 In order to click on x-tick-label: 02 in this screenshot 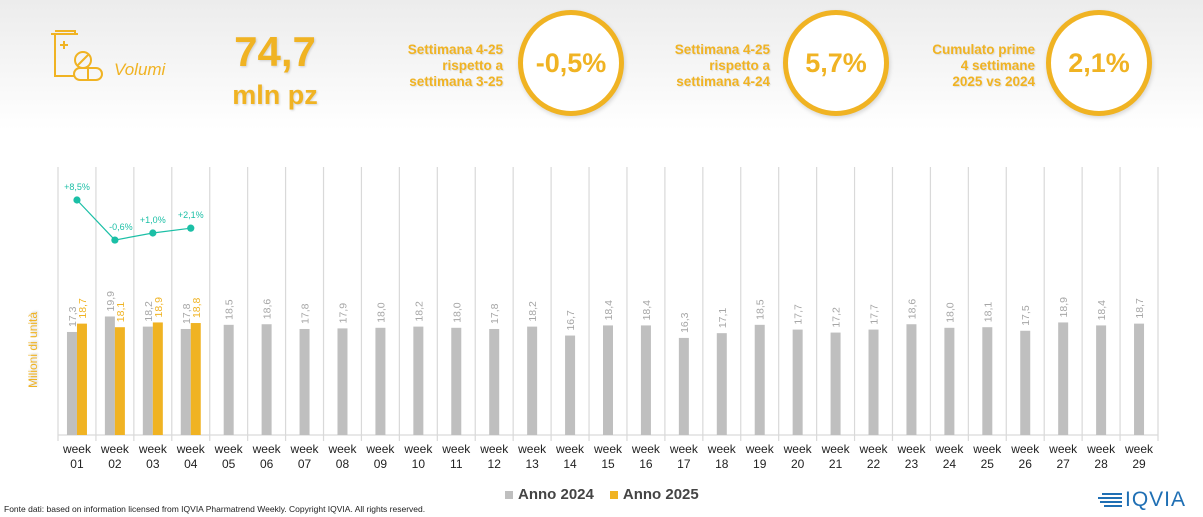, I will do `click(115, 464)`.